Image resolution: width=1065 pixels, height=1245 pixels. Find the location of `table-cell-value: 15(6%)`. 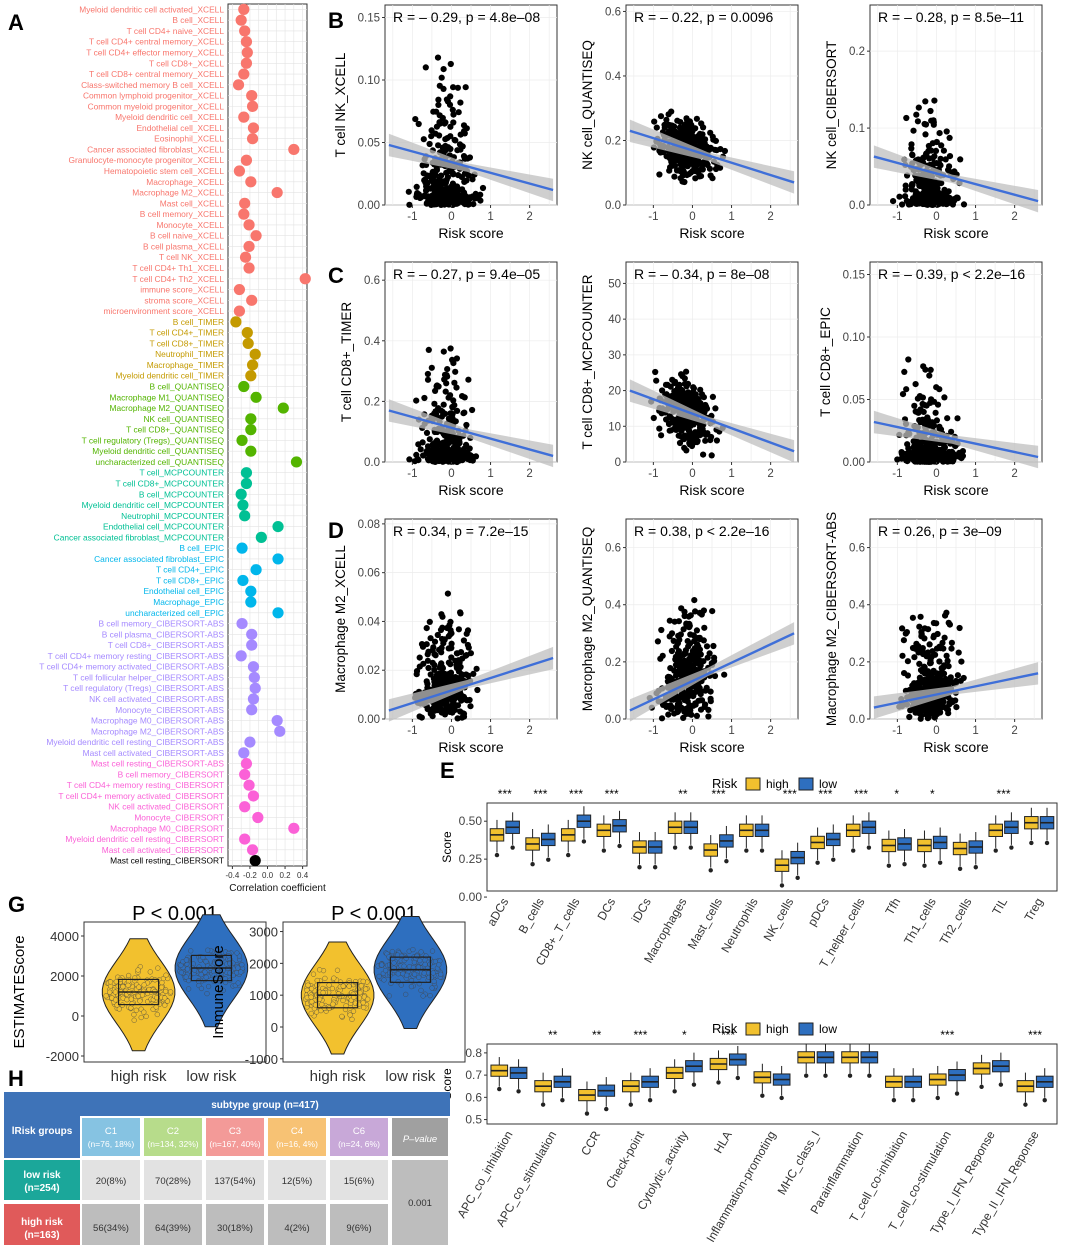

table-cell-value: 15(6%) is located at coordinates (359, 1181).